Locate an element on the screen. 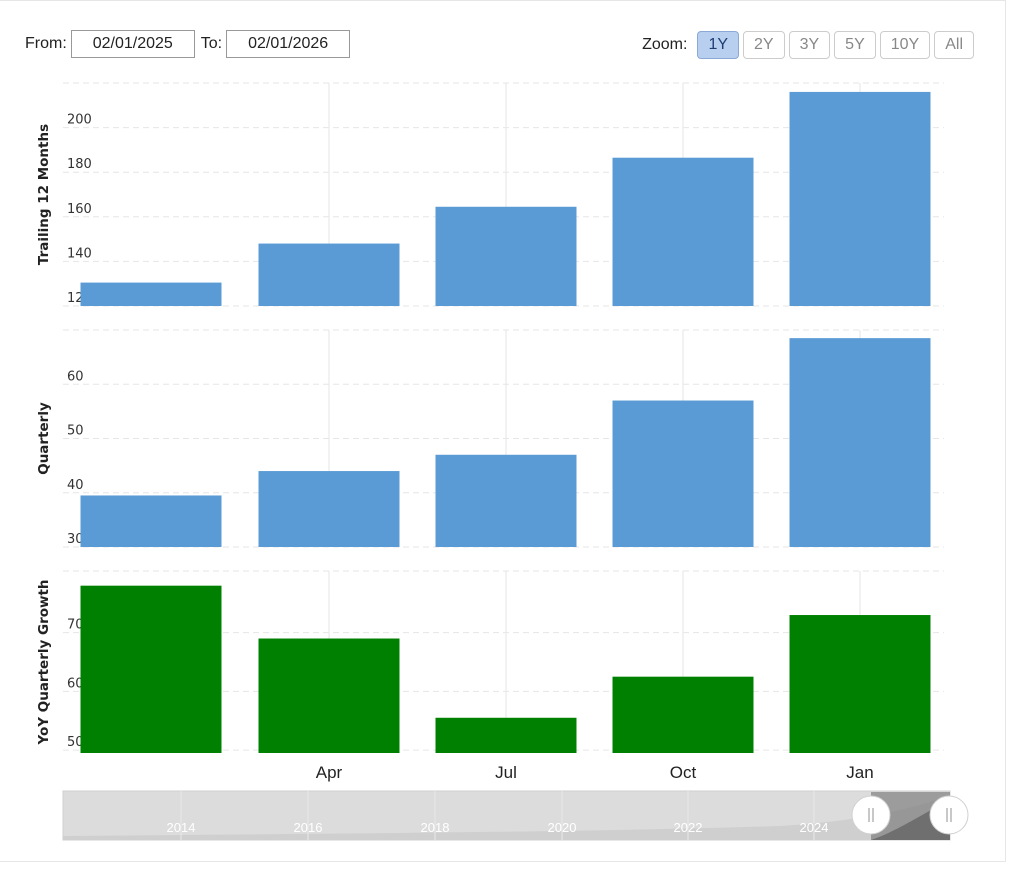 The width and height of the screenshot is (1012, 871). navigator-year-label: 2024 is located at coordinates (814, 827).